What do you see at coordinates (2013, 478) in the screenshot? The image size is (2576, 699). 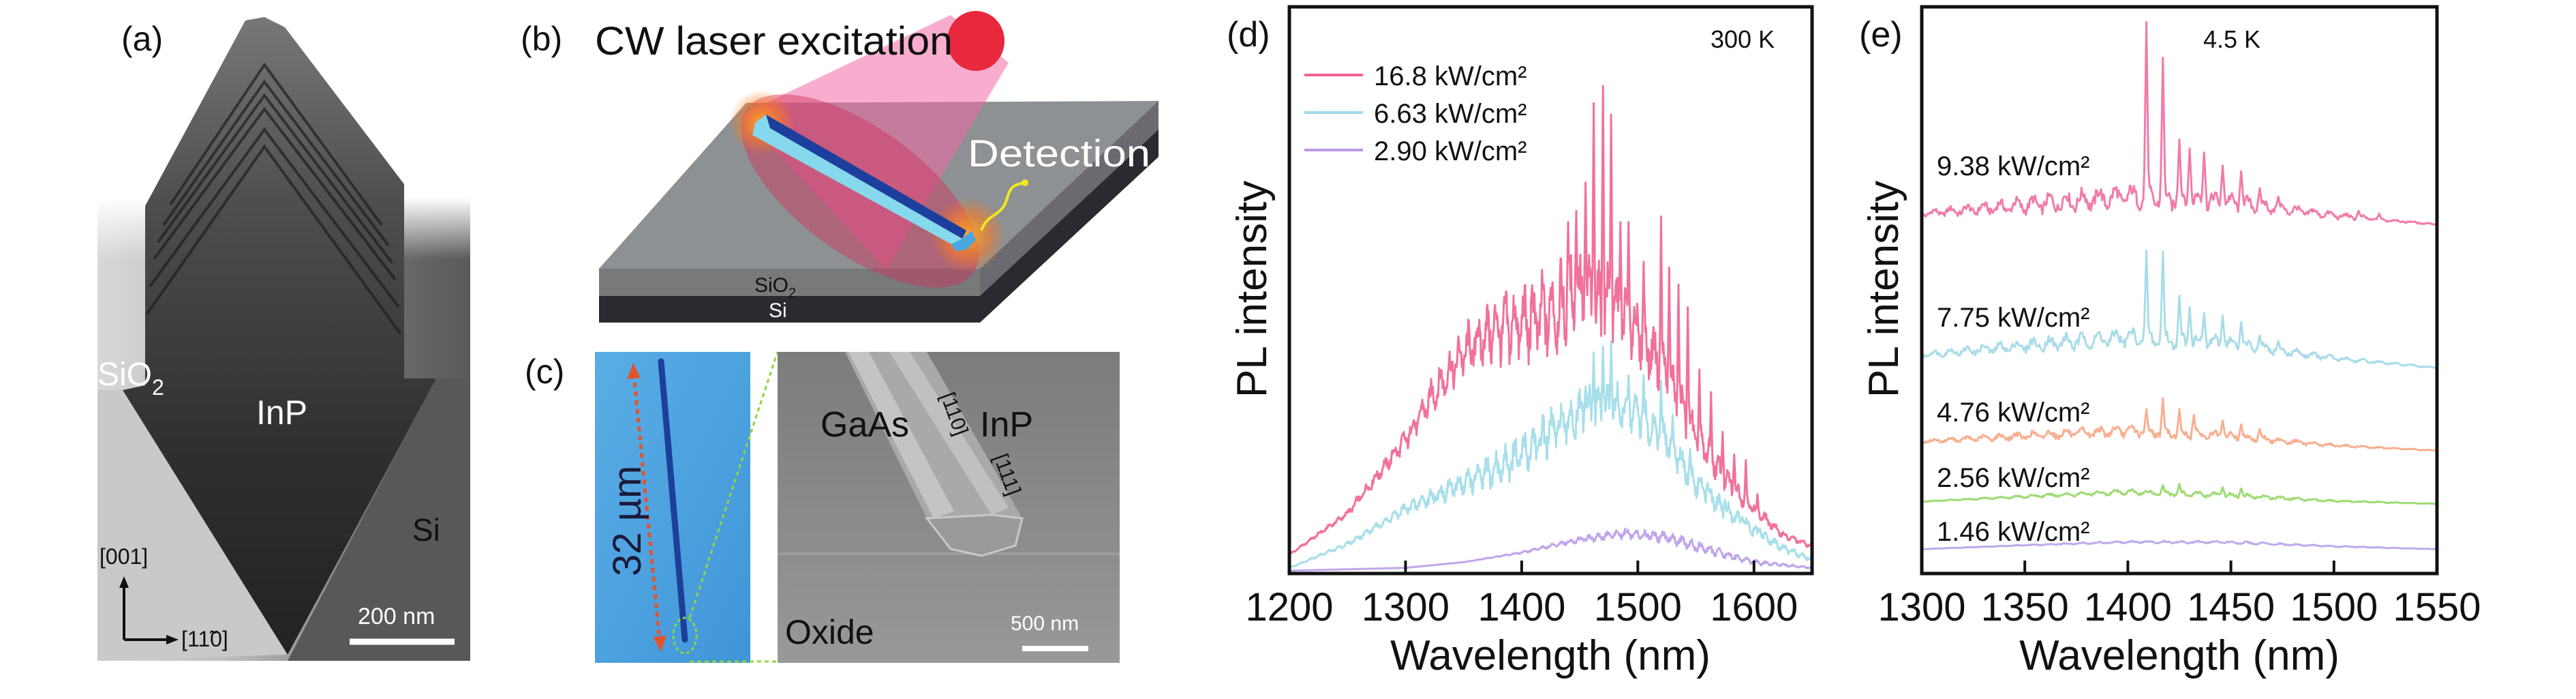 I see `series-label-2-56: 2.56 kW/cm²` at bounding box center [2013, 478].